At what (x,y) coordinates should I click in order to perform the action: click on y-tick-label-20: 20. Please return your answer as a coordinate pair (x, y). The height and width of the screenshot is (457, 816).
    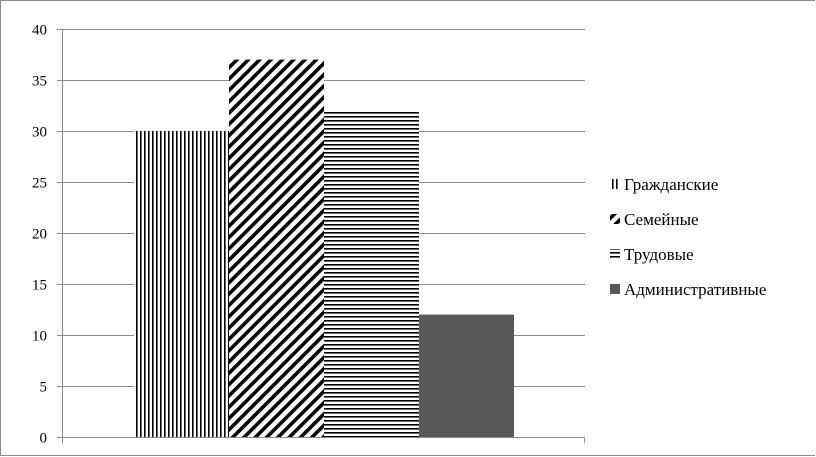
    Looking at the image, I should click on (39, 235).